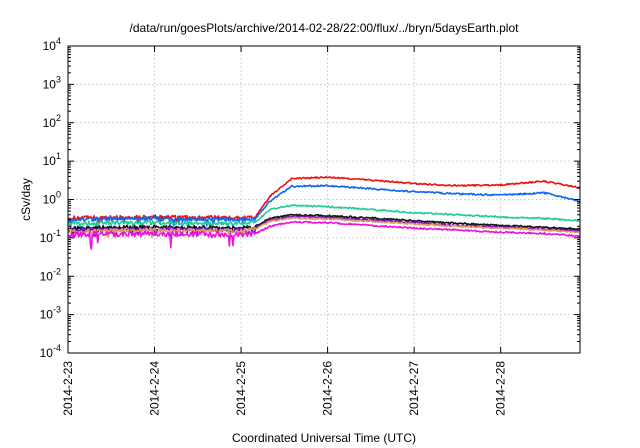 The height and width of the screenshot is (448, 640). I want to click on y-tick-label: 10⁻¹, so click(50, 236).